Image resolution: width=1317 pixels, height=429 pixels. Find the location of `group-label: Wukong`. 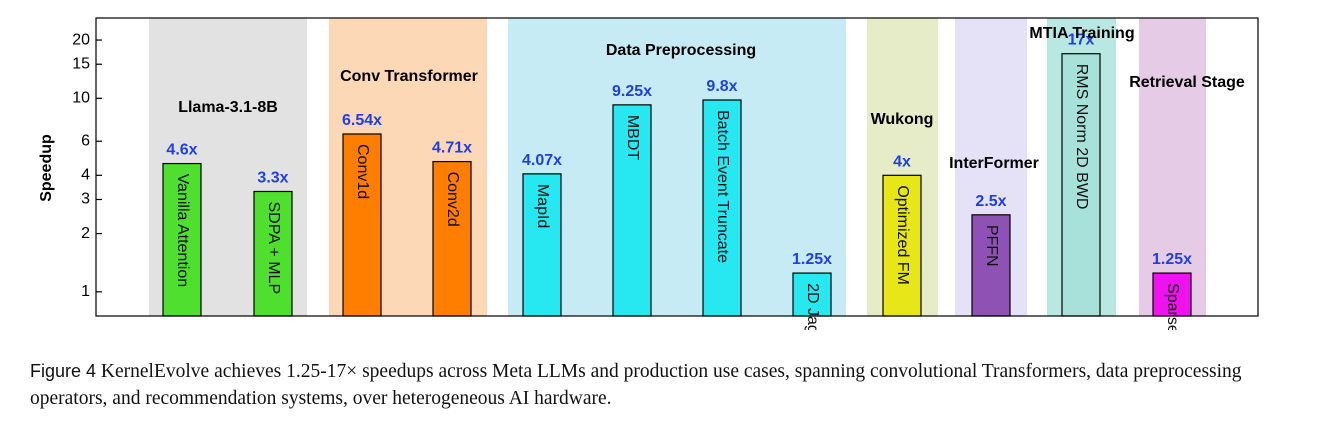

group-label: Wukong is located at coordinates (902, 119).